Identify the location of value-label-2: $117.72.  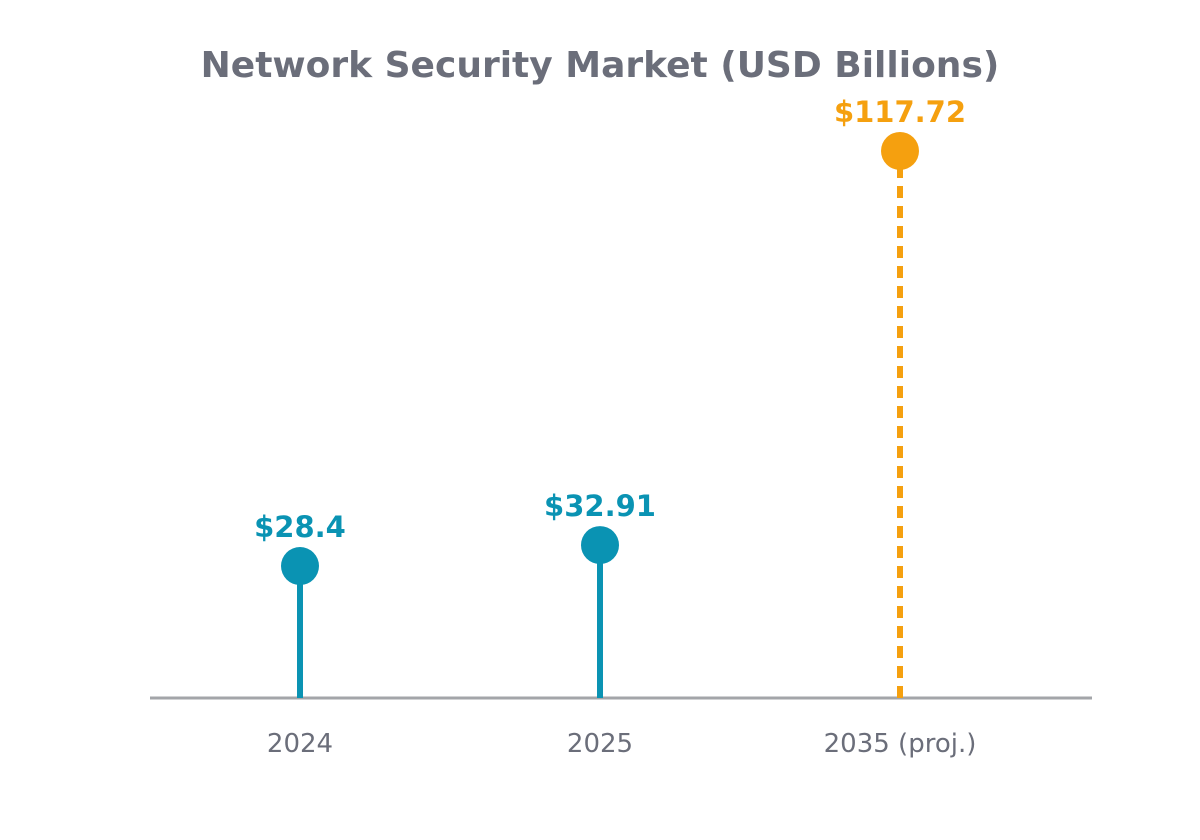
(900, 112).